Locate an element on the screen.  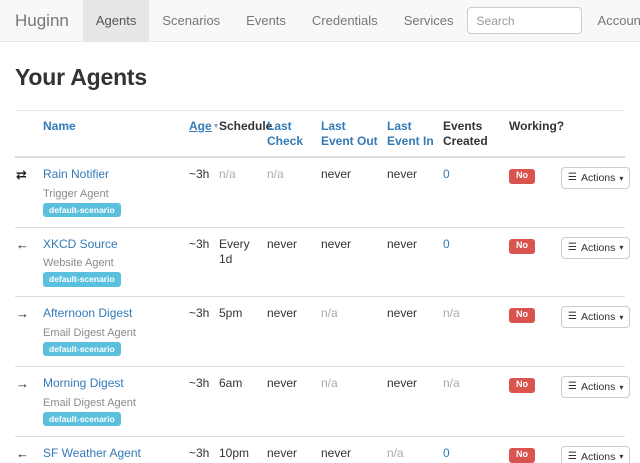
nav-item-services: Services is located at coordinates (428, 20).